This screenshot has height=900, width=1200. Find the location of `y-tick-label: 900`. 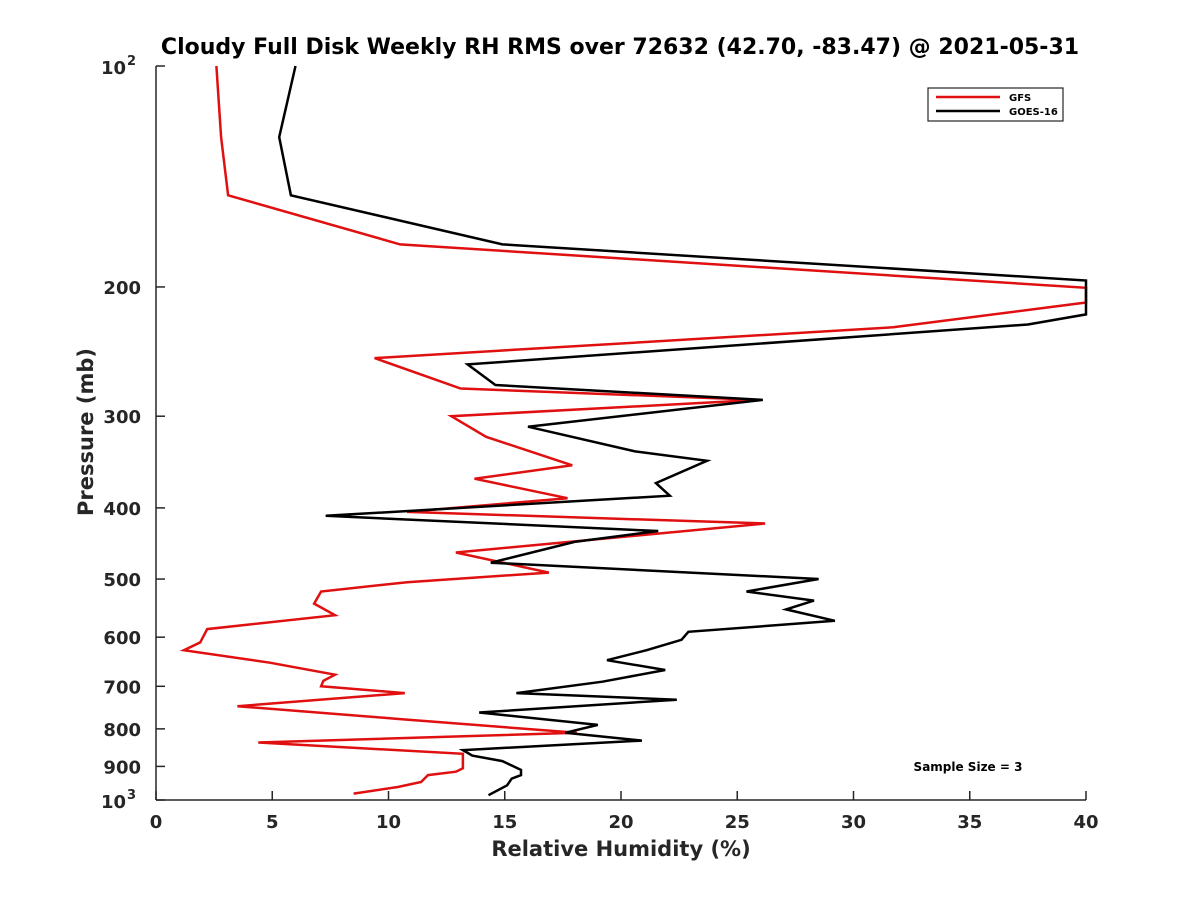

y-tick-label: 900 is located at coordinates (122, 767).